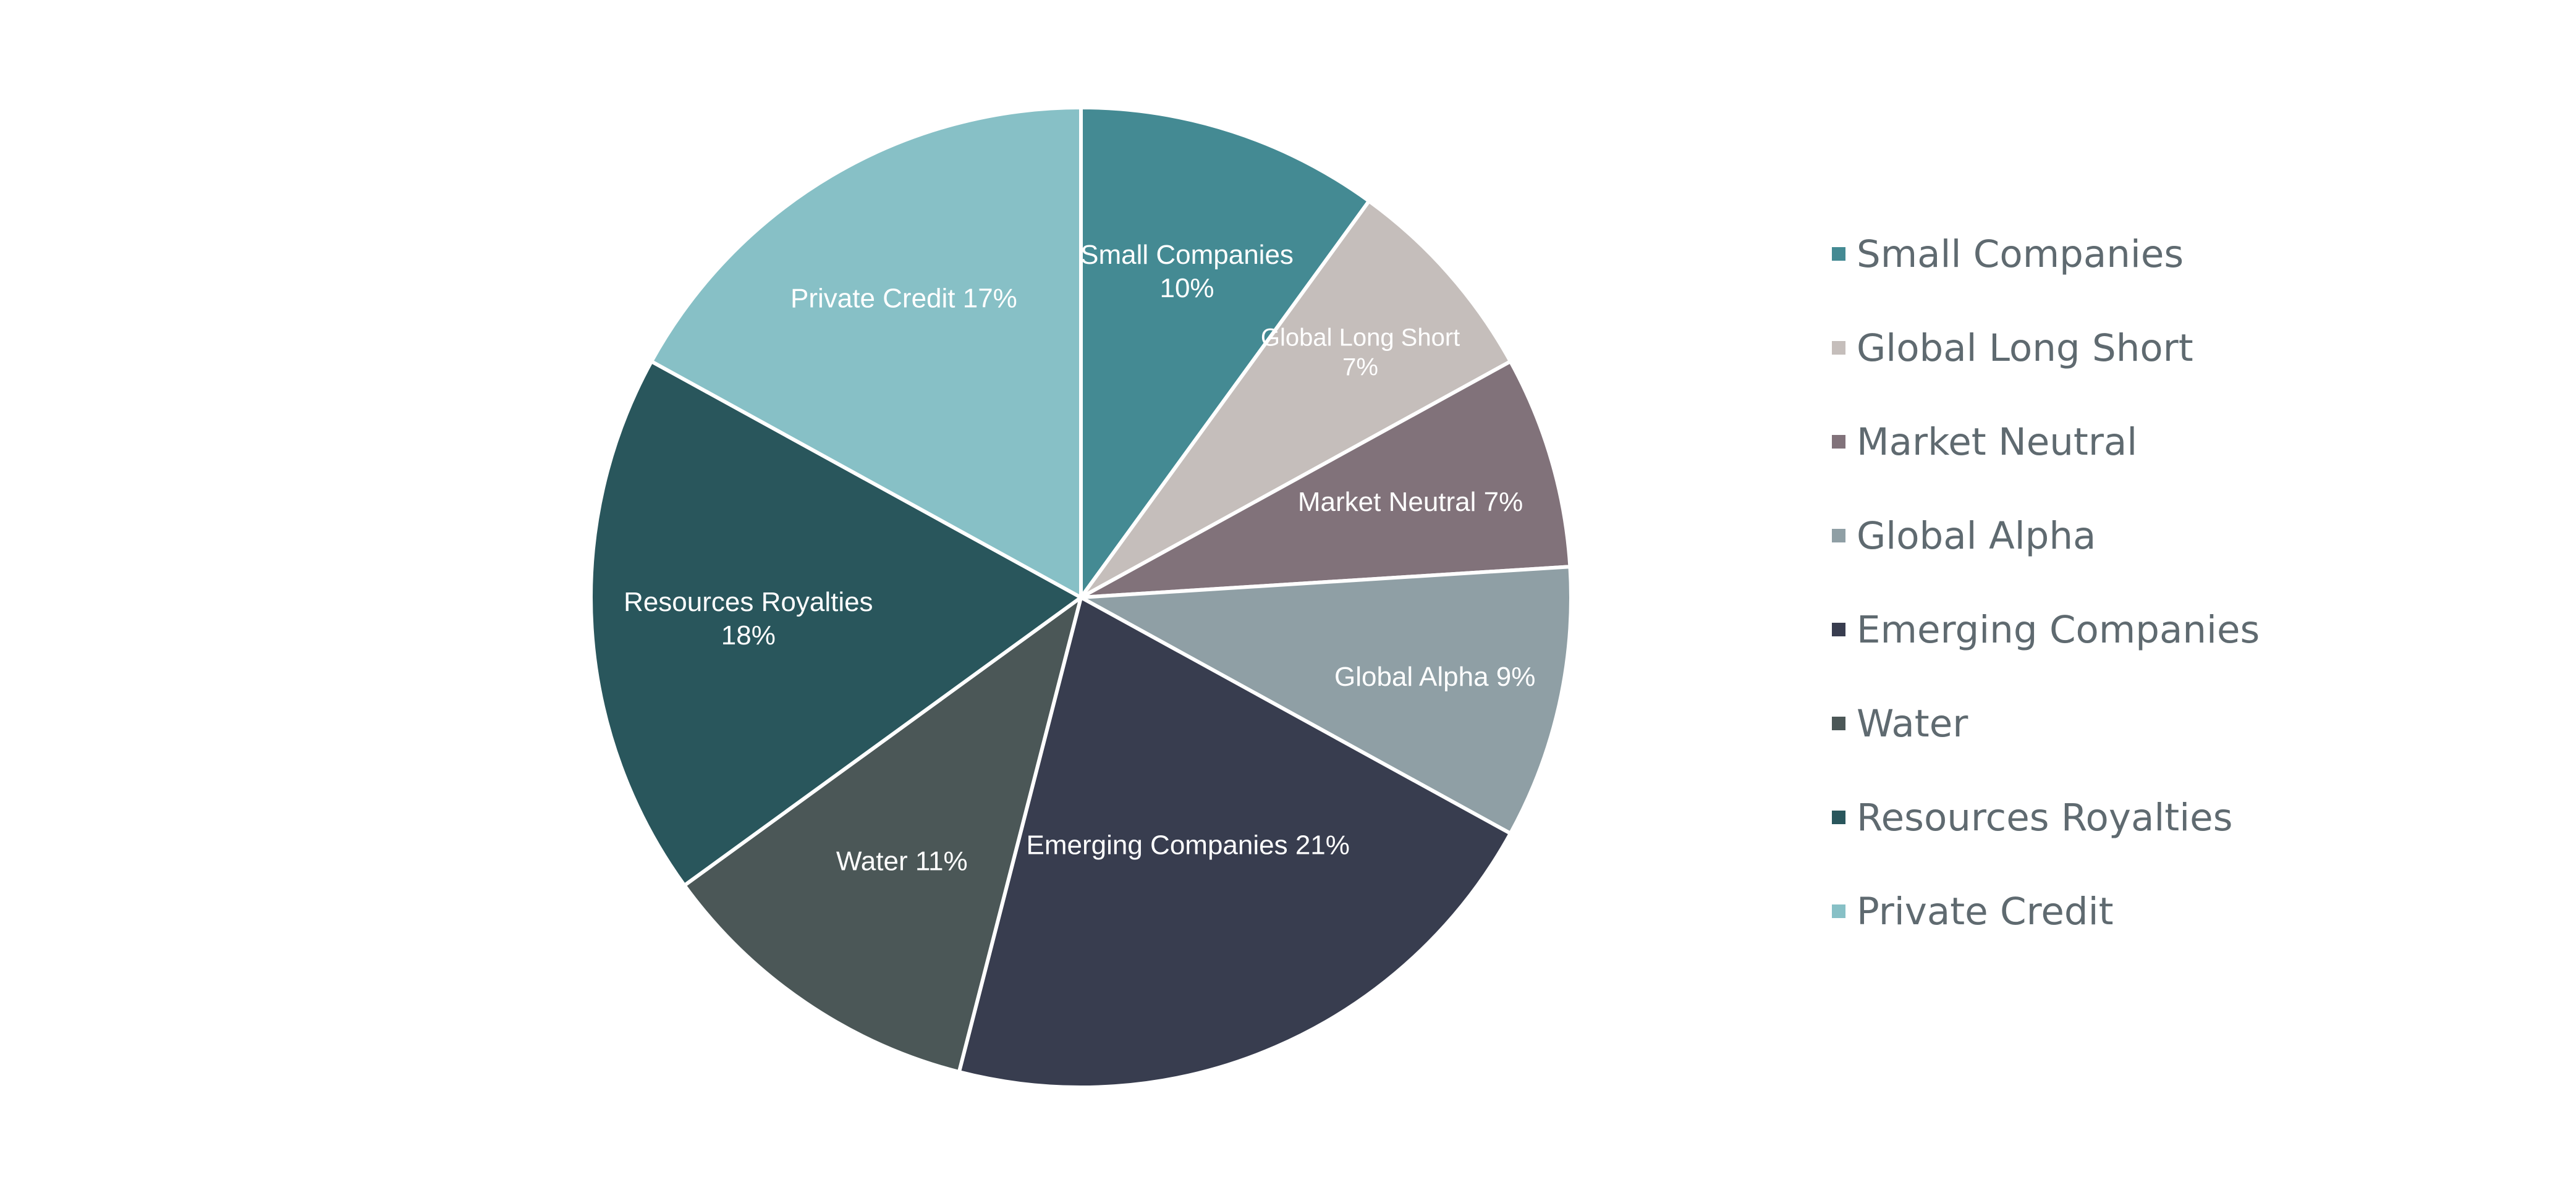  I want to click on pie-slice-small-companies, so click(1225, 352).